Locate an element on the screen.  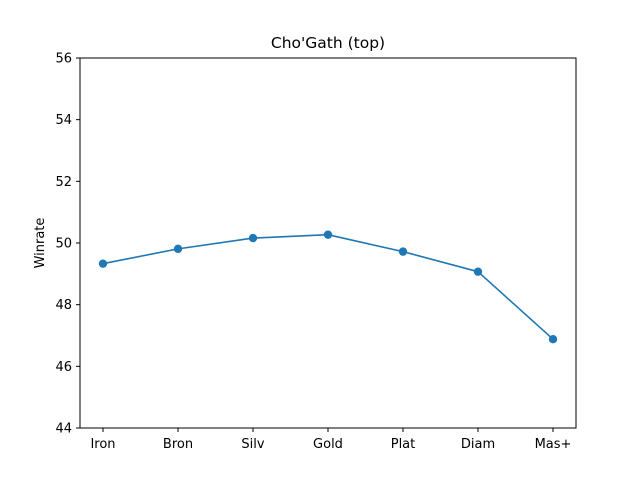
y-tick-label: 56 is located at coordinates (63, 59).